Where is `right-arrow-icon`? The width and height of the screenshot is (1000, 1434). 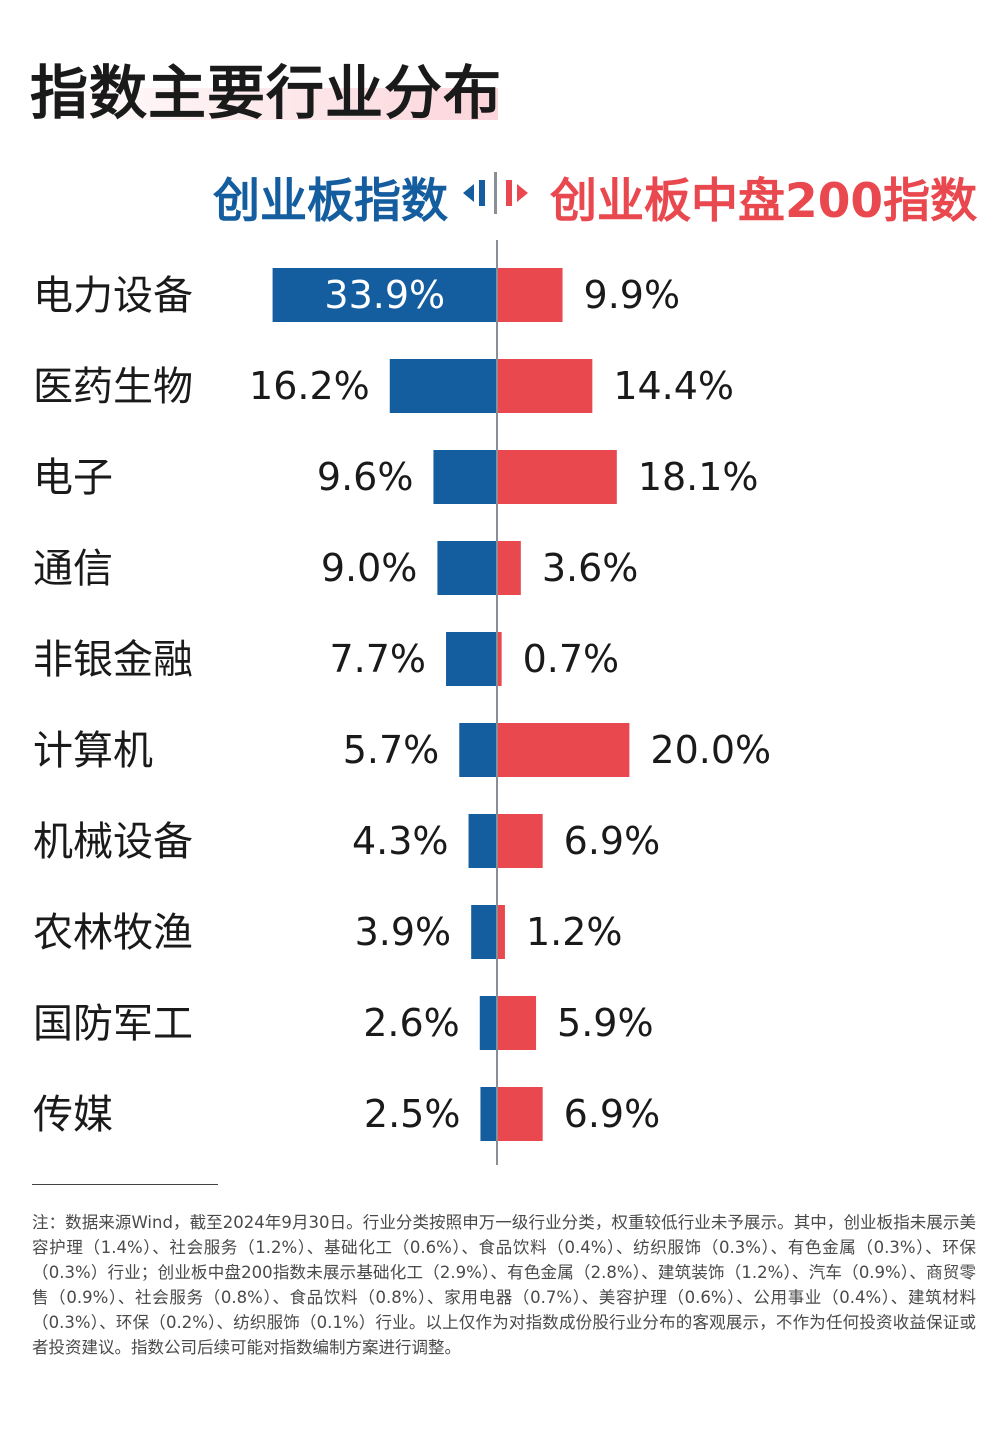
right-arrow-icon is located at coordinates (522, 193).